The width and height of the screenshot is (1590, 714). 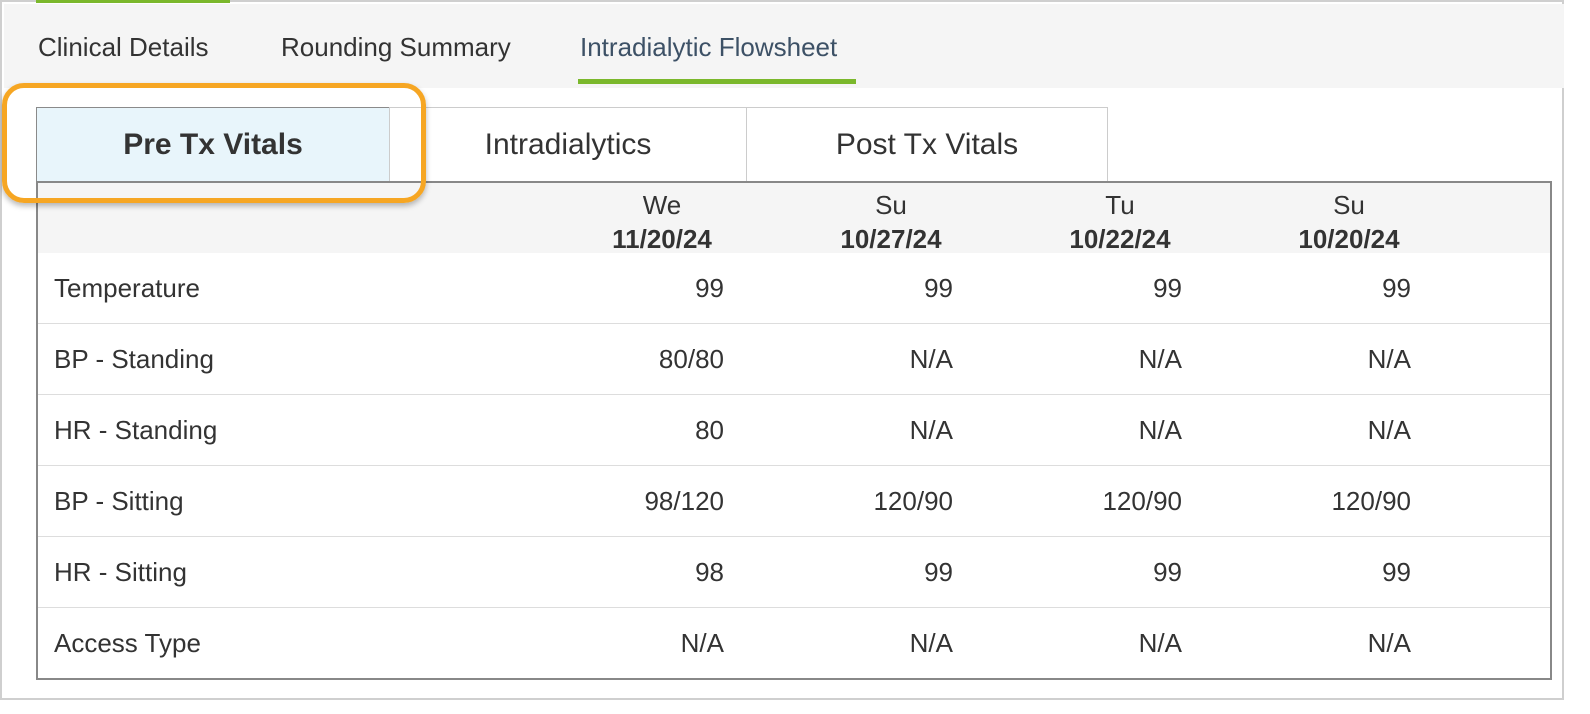 I want to click on column-date: 10/20/24, so click(x=1349, y=239).